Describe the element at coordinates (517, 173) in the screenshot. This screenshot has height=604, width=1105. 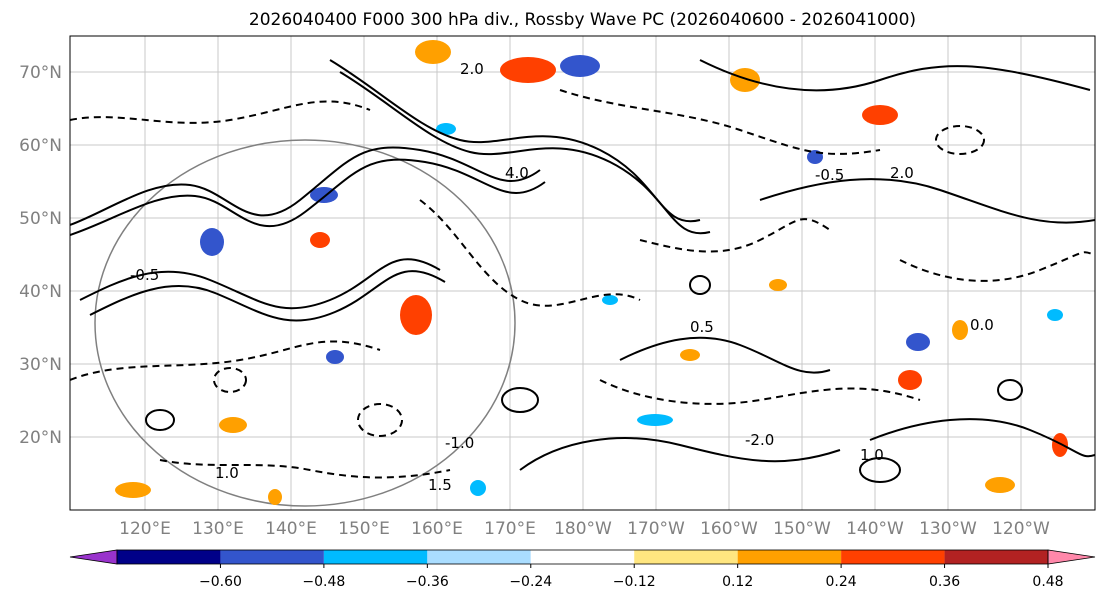
I see `contour-label: 4.0` at that location.